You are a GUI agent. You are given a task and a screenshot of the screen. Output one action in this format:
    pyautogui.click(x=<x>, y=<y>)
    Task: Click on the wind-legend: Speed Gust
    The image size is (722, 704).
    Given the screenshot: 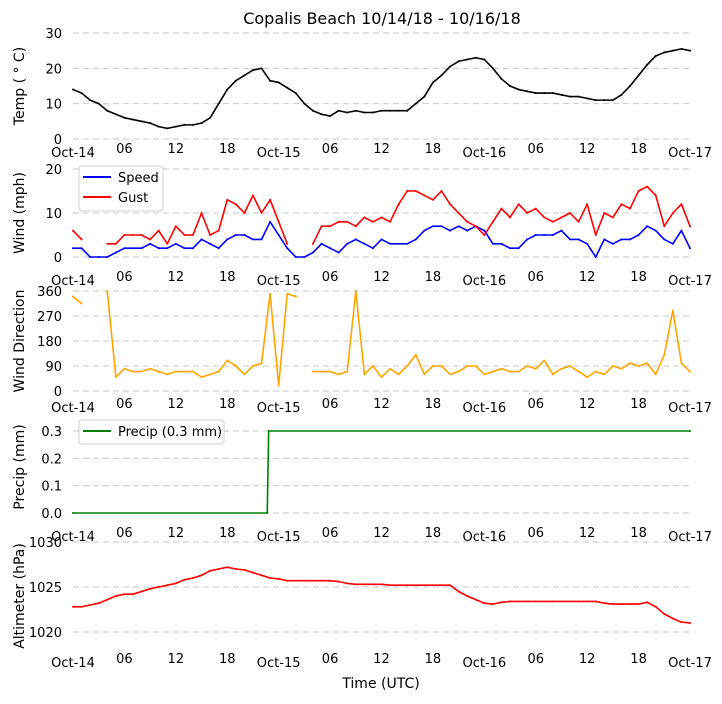 What is the action you would take?
    pyautogui.click(x=121, y=188)
    